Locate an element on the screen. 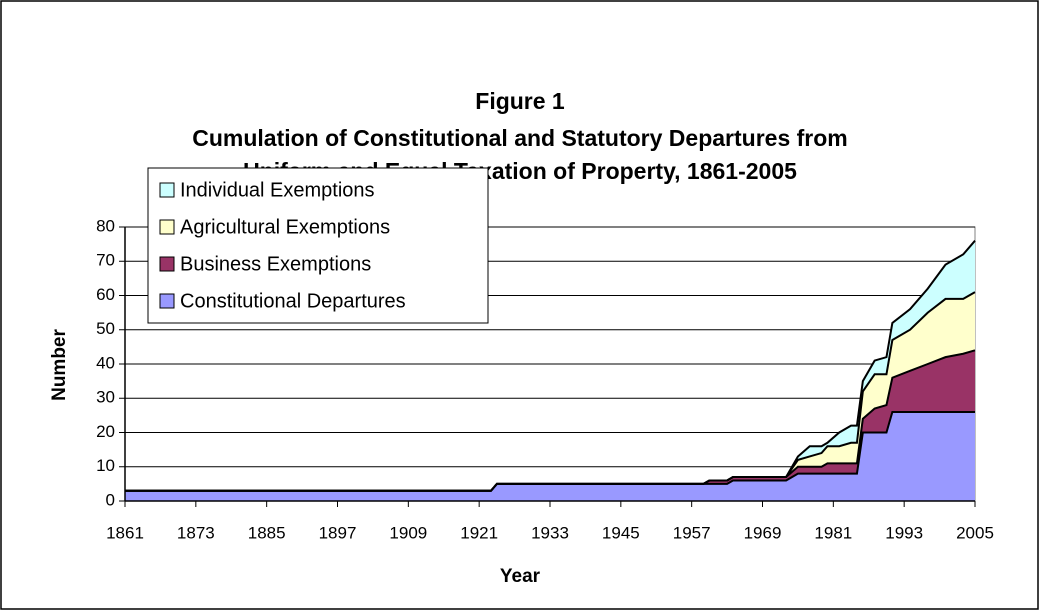  x-tick-label: 1993 is located at coordinates (904, 532).